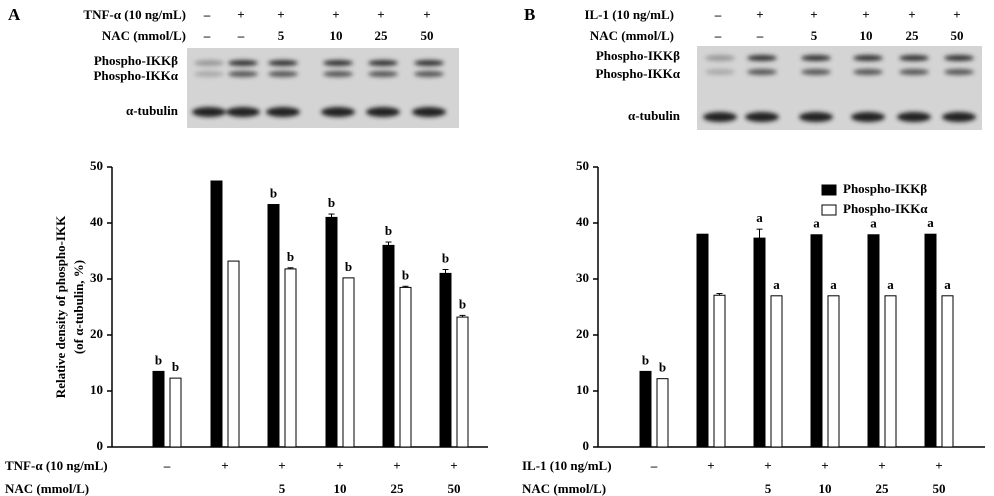  Describe the element at coordinates (47, 488) in the screenshot. I see `x-row-label: NAC (mmol/L)` at that location.